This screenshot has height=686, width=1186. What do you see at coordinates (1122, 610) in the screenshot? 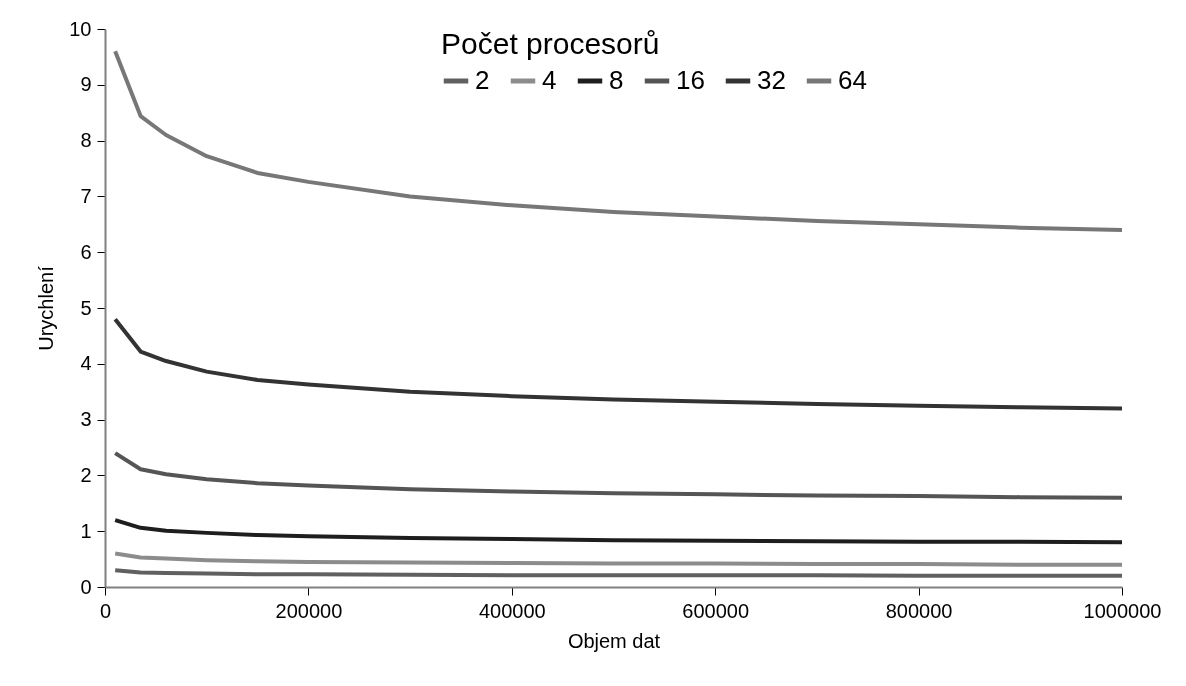
I see `x-tick-label: 1000000` at bounding box center [1122, 610].